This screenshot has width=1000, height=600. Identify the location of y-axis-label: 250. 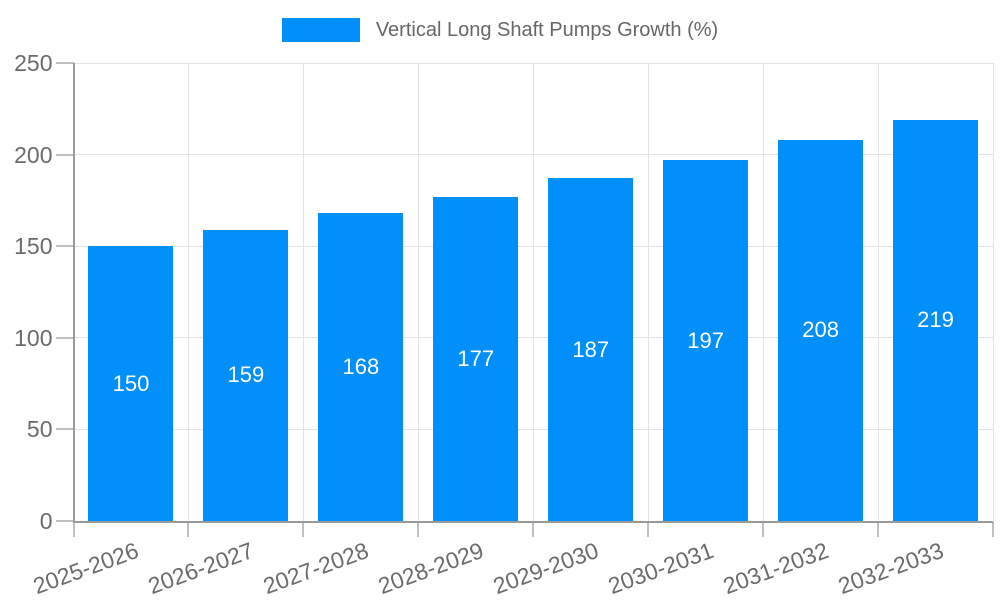
(33, 63).